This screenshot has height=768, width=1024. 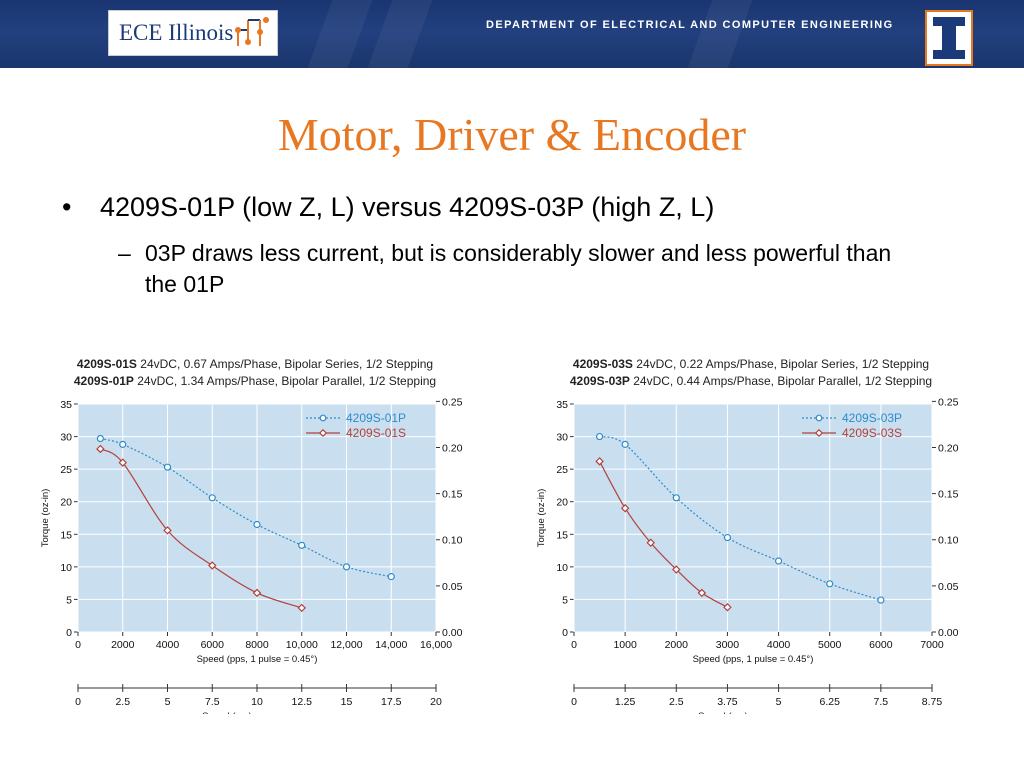 I want to click on x2-tick-label: 2.5, so click(x=122, y=702).